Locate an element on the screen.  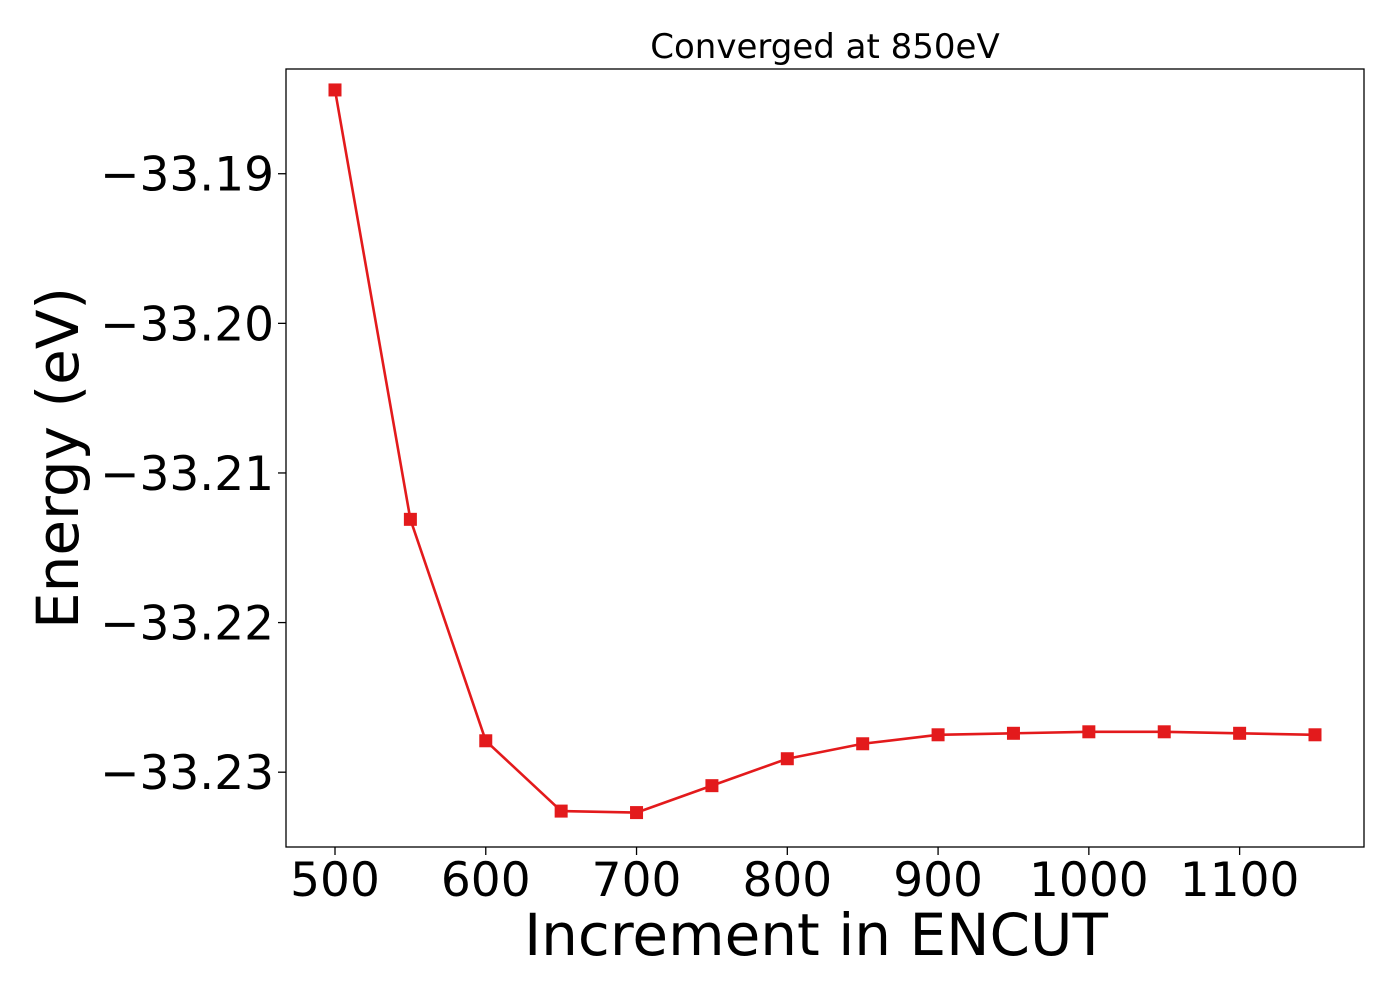
x-tick-label: 1100 is located at coordinates (1240, 880).